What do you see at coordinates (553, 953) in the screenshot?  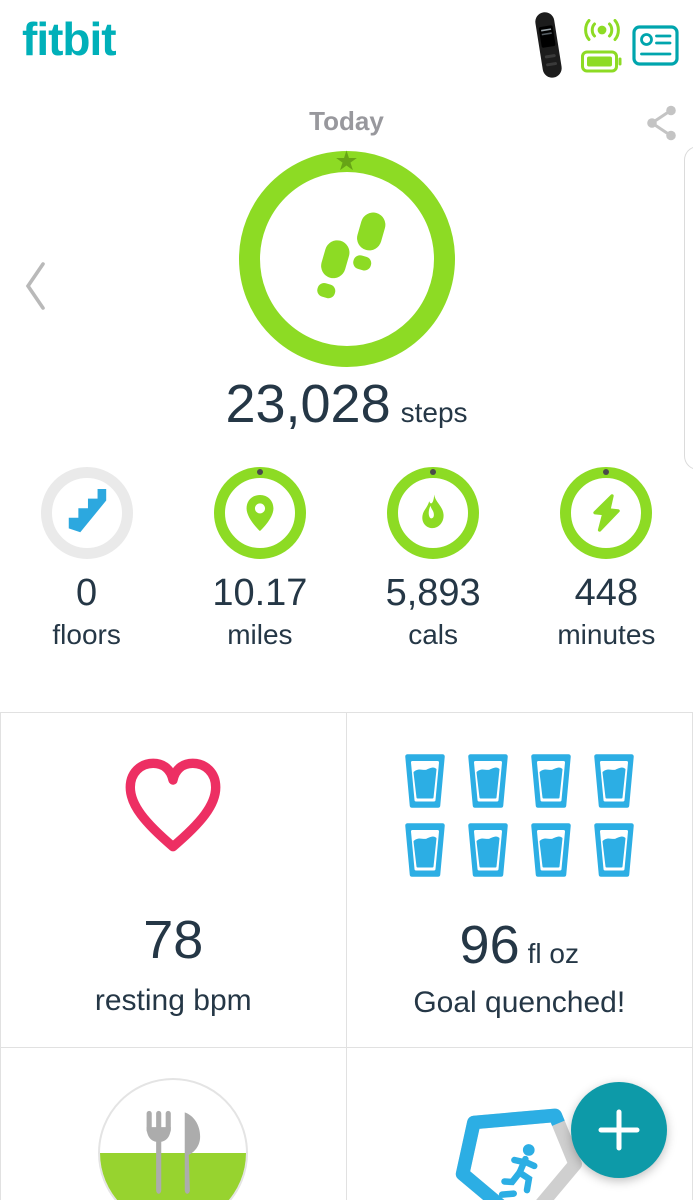 I see `water-unit: fl oz` at bounding box center [553, 953].